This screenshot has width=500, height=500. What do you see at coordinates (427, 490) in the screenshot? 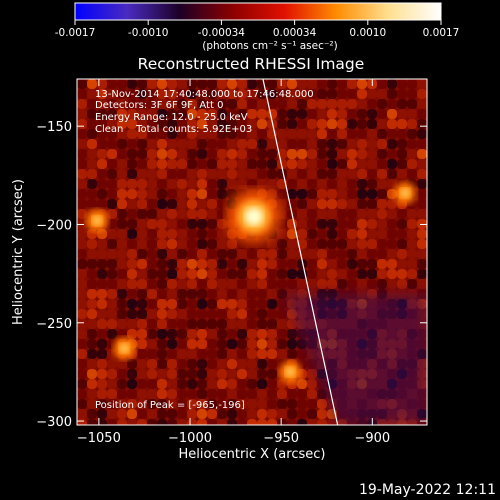
I see `footer-timestamp: 19-May-2022 12:11` at bounding box center [427, 490].